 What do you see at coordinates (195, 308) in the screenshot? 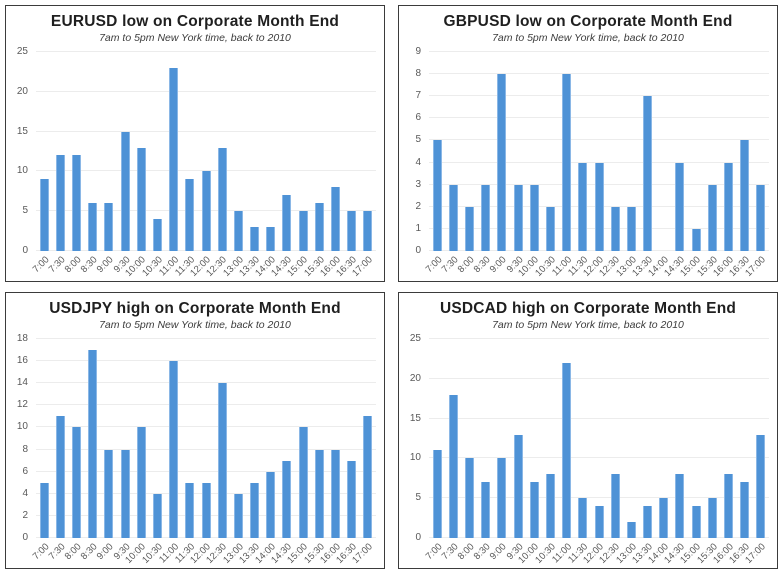
I see `chart-title: USDJPY high on Corporate Month End` at bounding box center [195, 308].